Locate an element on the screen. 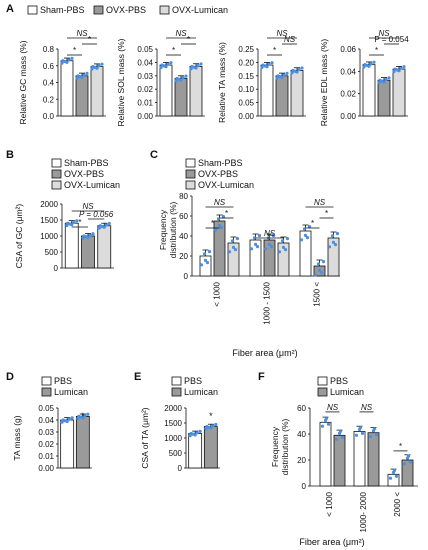  sig-C-3-23-label: * is located at coordinates (326, 213).